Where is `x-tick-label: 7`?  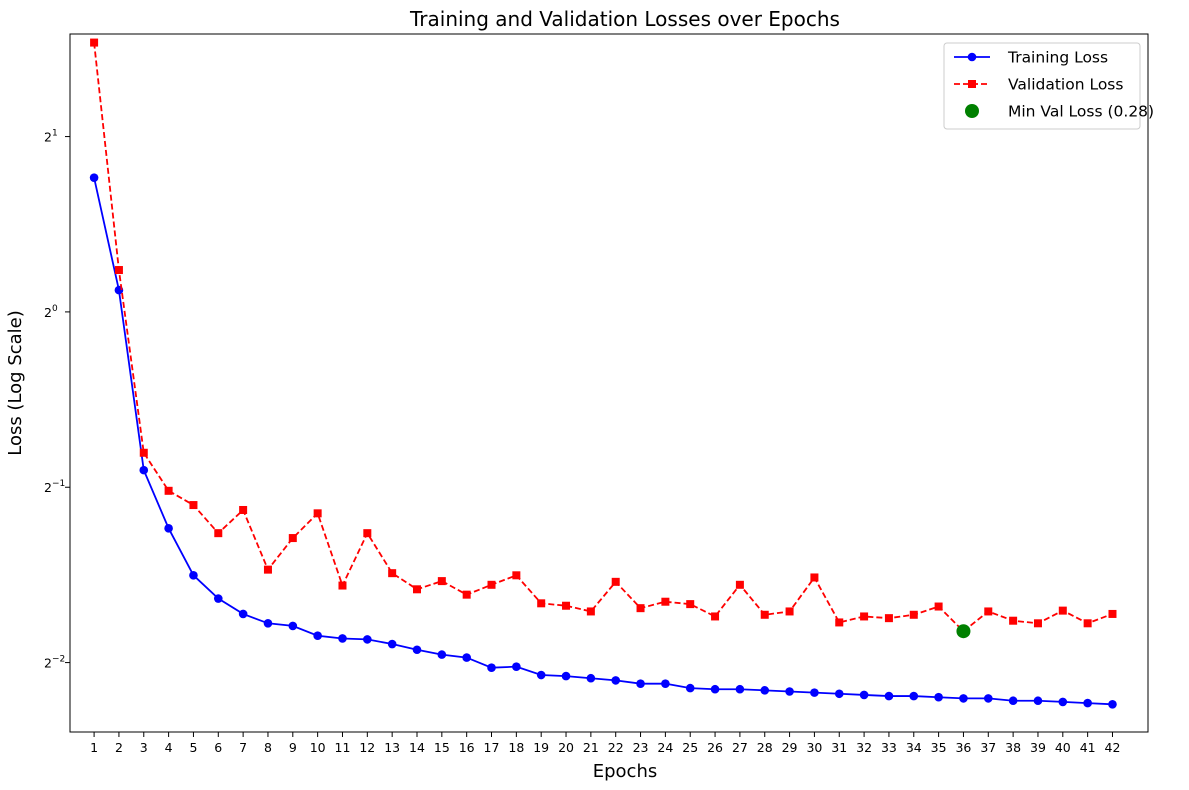
x-tick-label: 7 is located at coordinates (243, 747).